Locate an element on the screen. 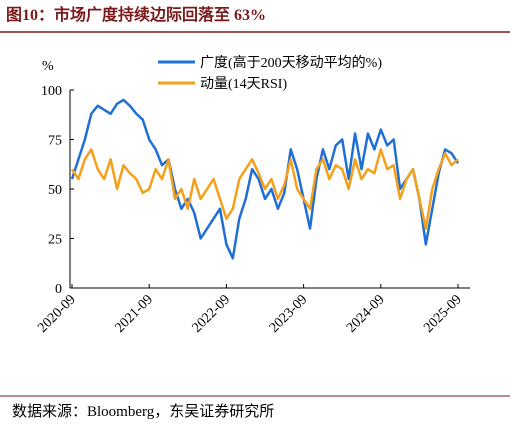 The height and width of the screenshot is (434, 510). y-tick-label: 0 is located at coordinates (58, 289).